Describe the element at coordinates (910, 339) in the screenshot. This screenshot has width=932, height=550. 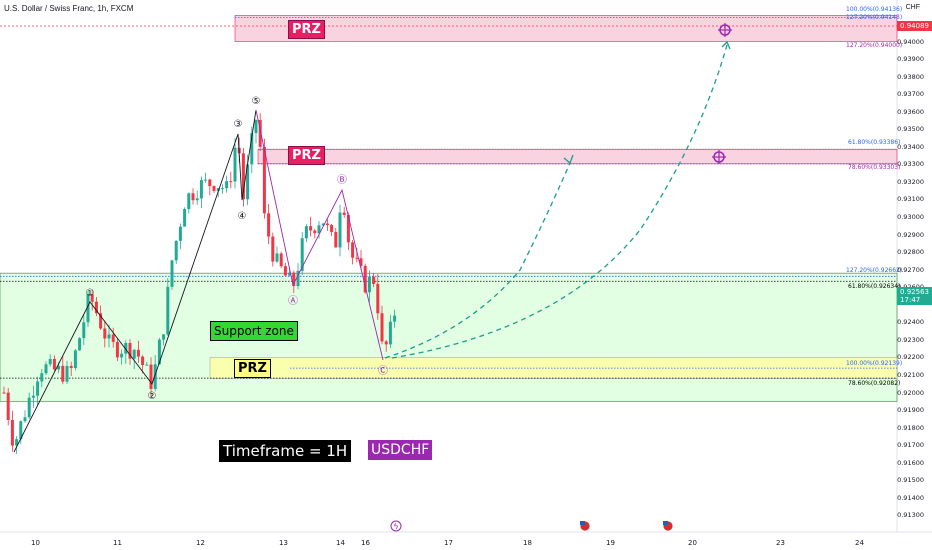
I see `y-axis-tick: 0.92300` at that location.